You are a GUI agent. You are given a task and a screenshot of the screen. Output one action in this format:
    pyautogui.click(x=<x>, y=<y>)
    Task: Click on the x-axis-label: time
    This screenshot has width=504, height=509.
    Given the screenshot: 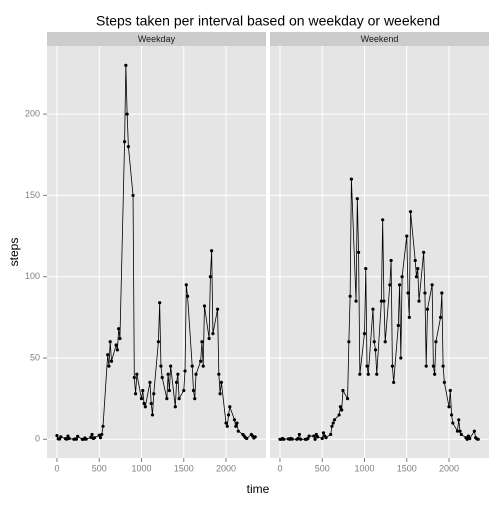 What is the action you would take?
    pyautogui.click(x=258, y=489)
    